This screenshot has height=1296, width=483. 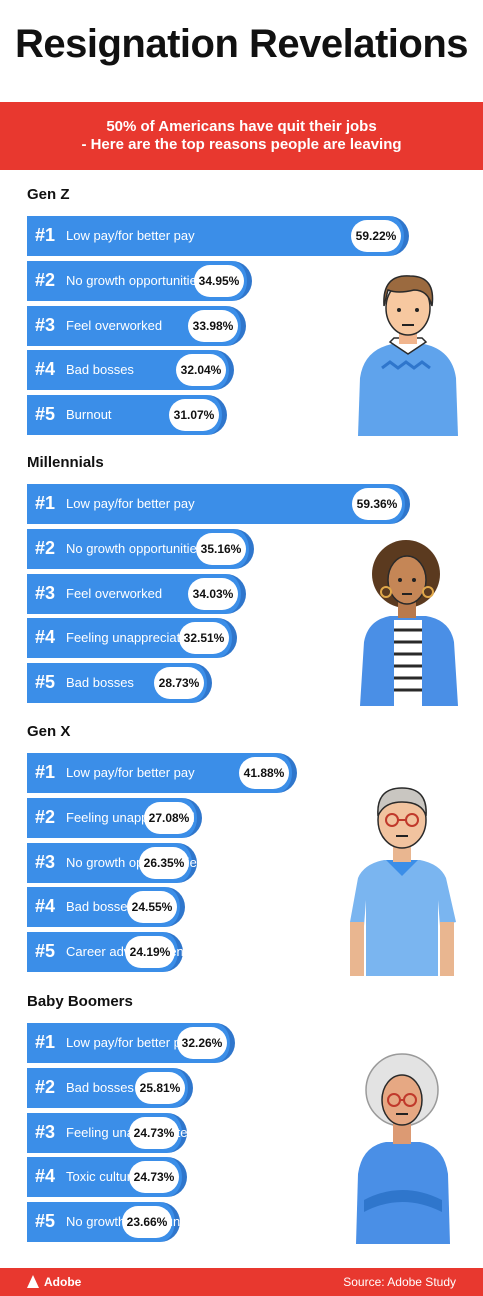 I want to click on section-title: Baby Boomers, so click(x=80, y=1001).